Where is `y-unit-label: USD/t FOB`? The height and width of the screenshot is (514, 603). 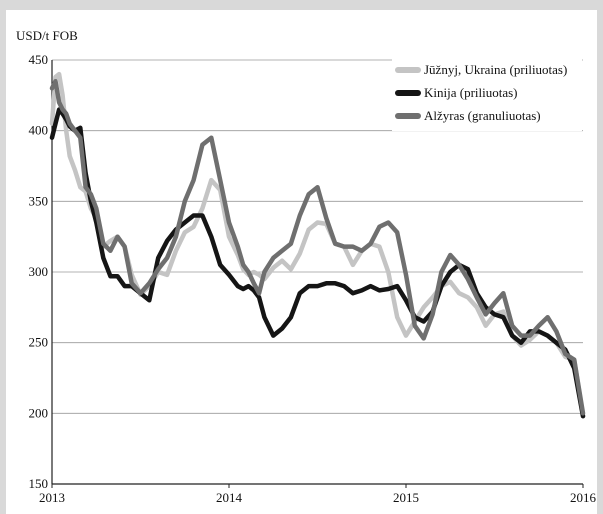 y-unit-label: USD/t FOB is located at coordinates (47, 35).